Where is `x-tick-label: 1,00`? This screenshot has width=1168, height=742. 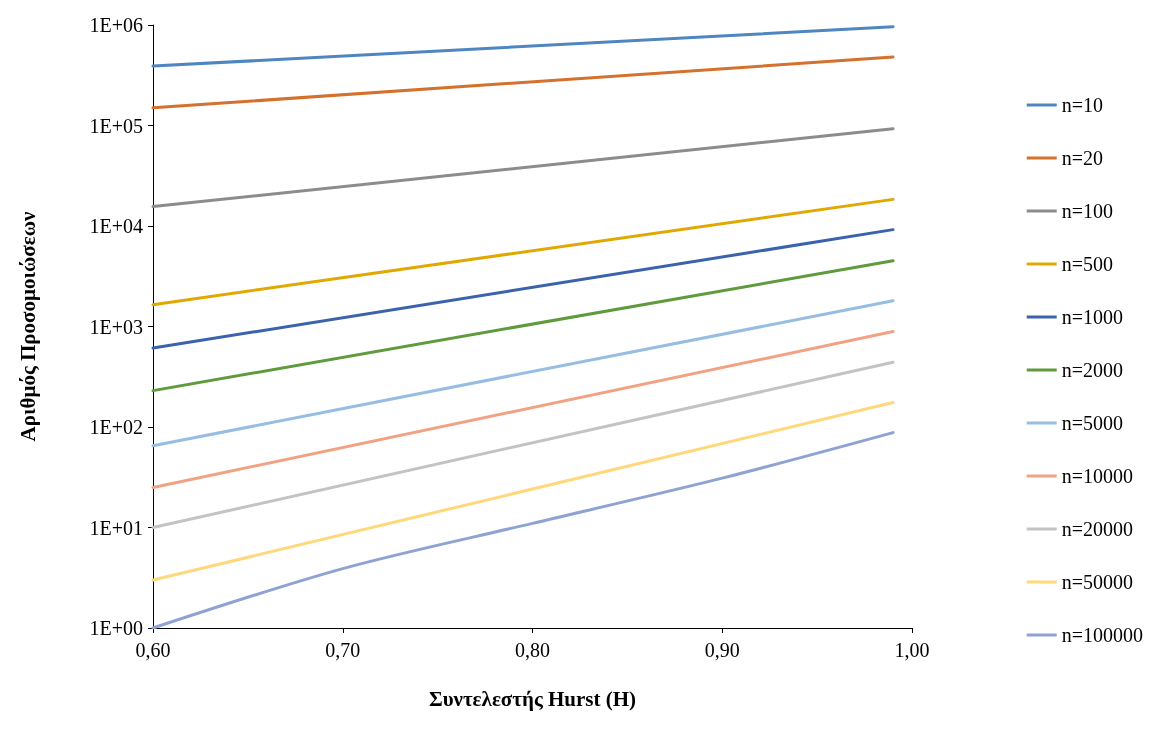
x-tick-label: 1,00 is located at coordinates (912, 650).